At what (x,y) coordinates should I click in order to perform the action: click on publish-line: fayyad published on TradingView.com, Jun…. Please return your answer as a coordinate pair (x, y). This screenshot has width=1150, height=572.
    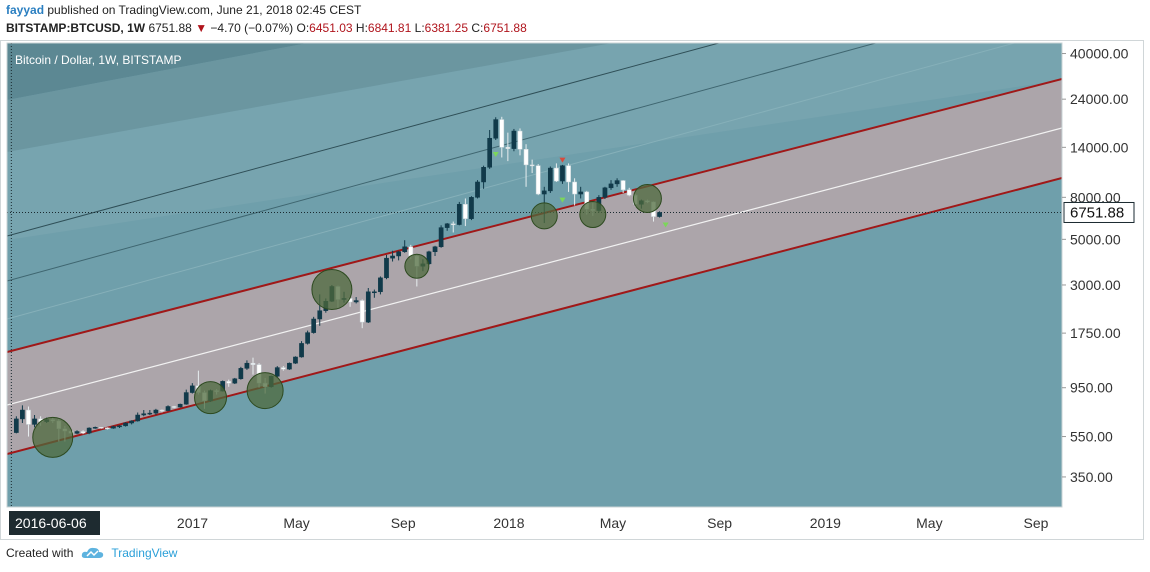
    Looking at the image, I should click on (183, 10).